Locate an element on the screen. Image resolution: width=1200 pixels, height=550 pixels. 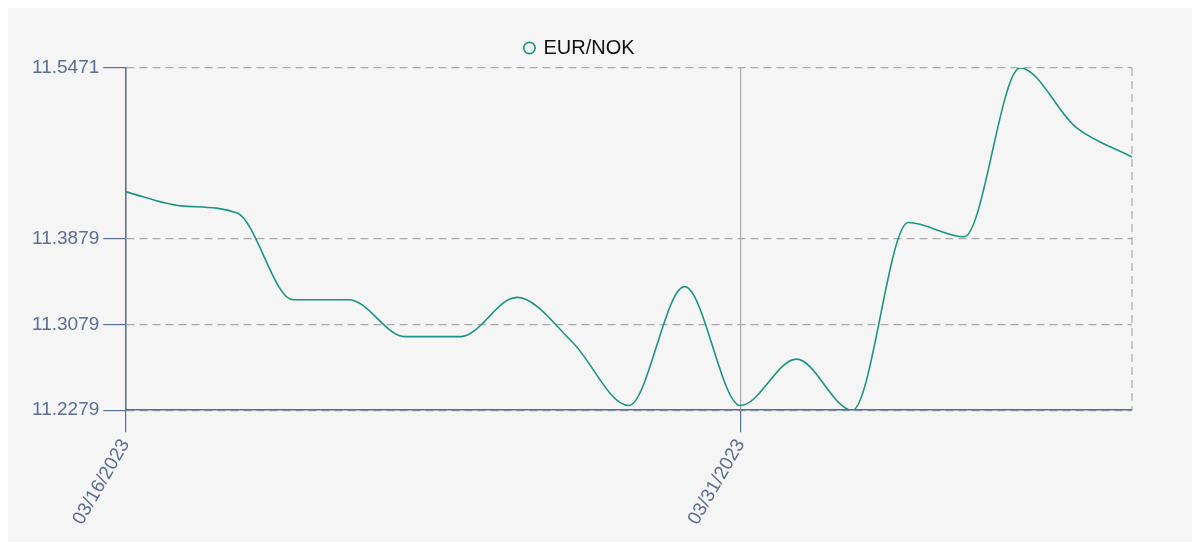
y-tick-label: 11.2279 is located at coordinates (65, 409).